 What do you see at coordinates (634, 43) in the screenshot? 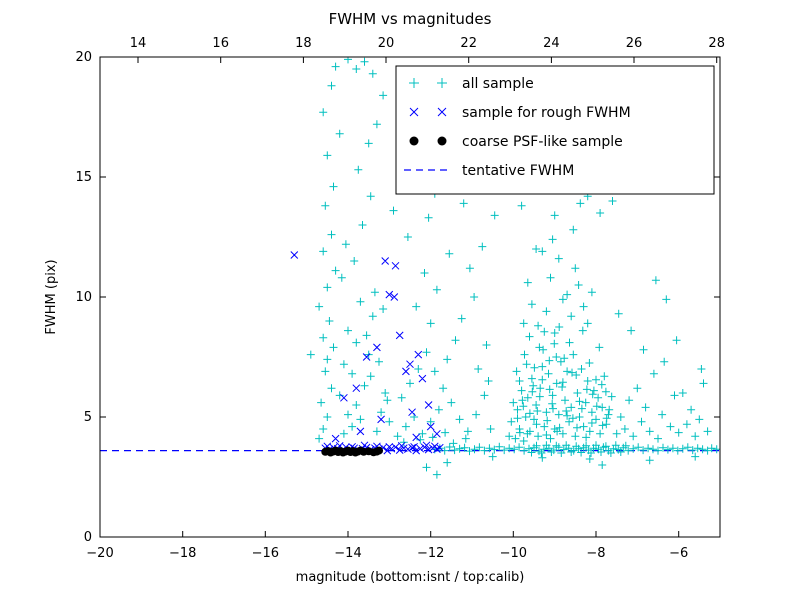
I see `top-axis-tick-label: 26` at bounding box center [634, 43].